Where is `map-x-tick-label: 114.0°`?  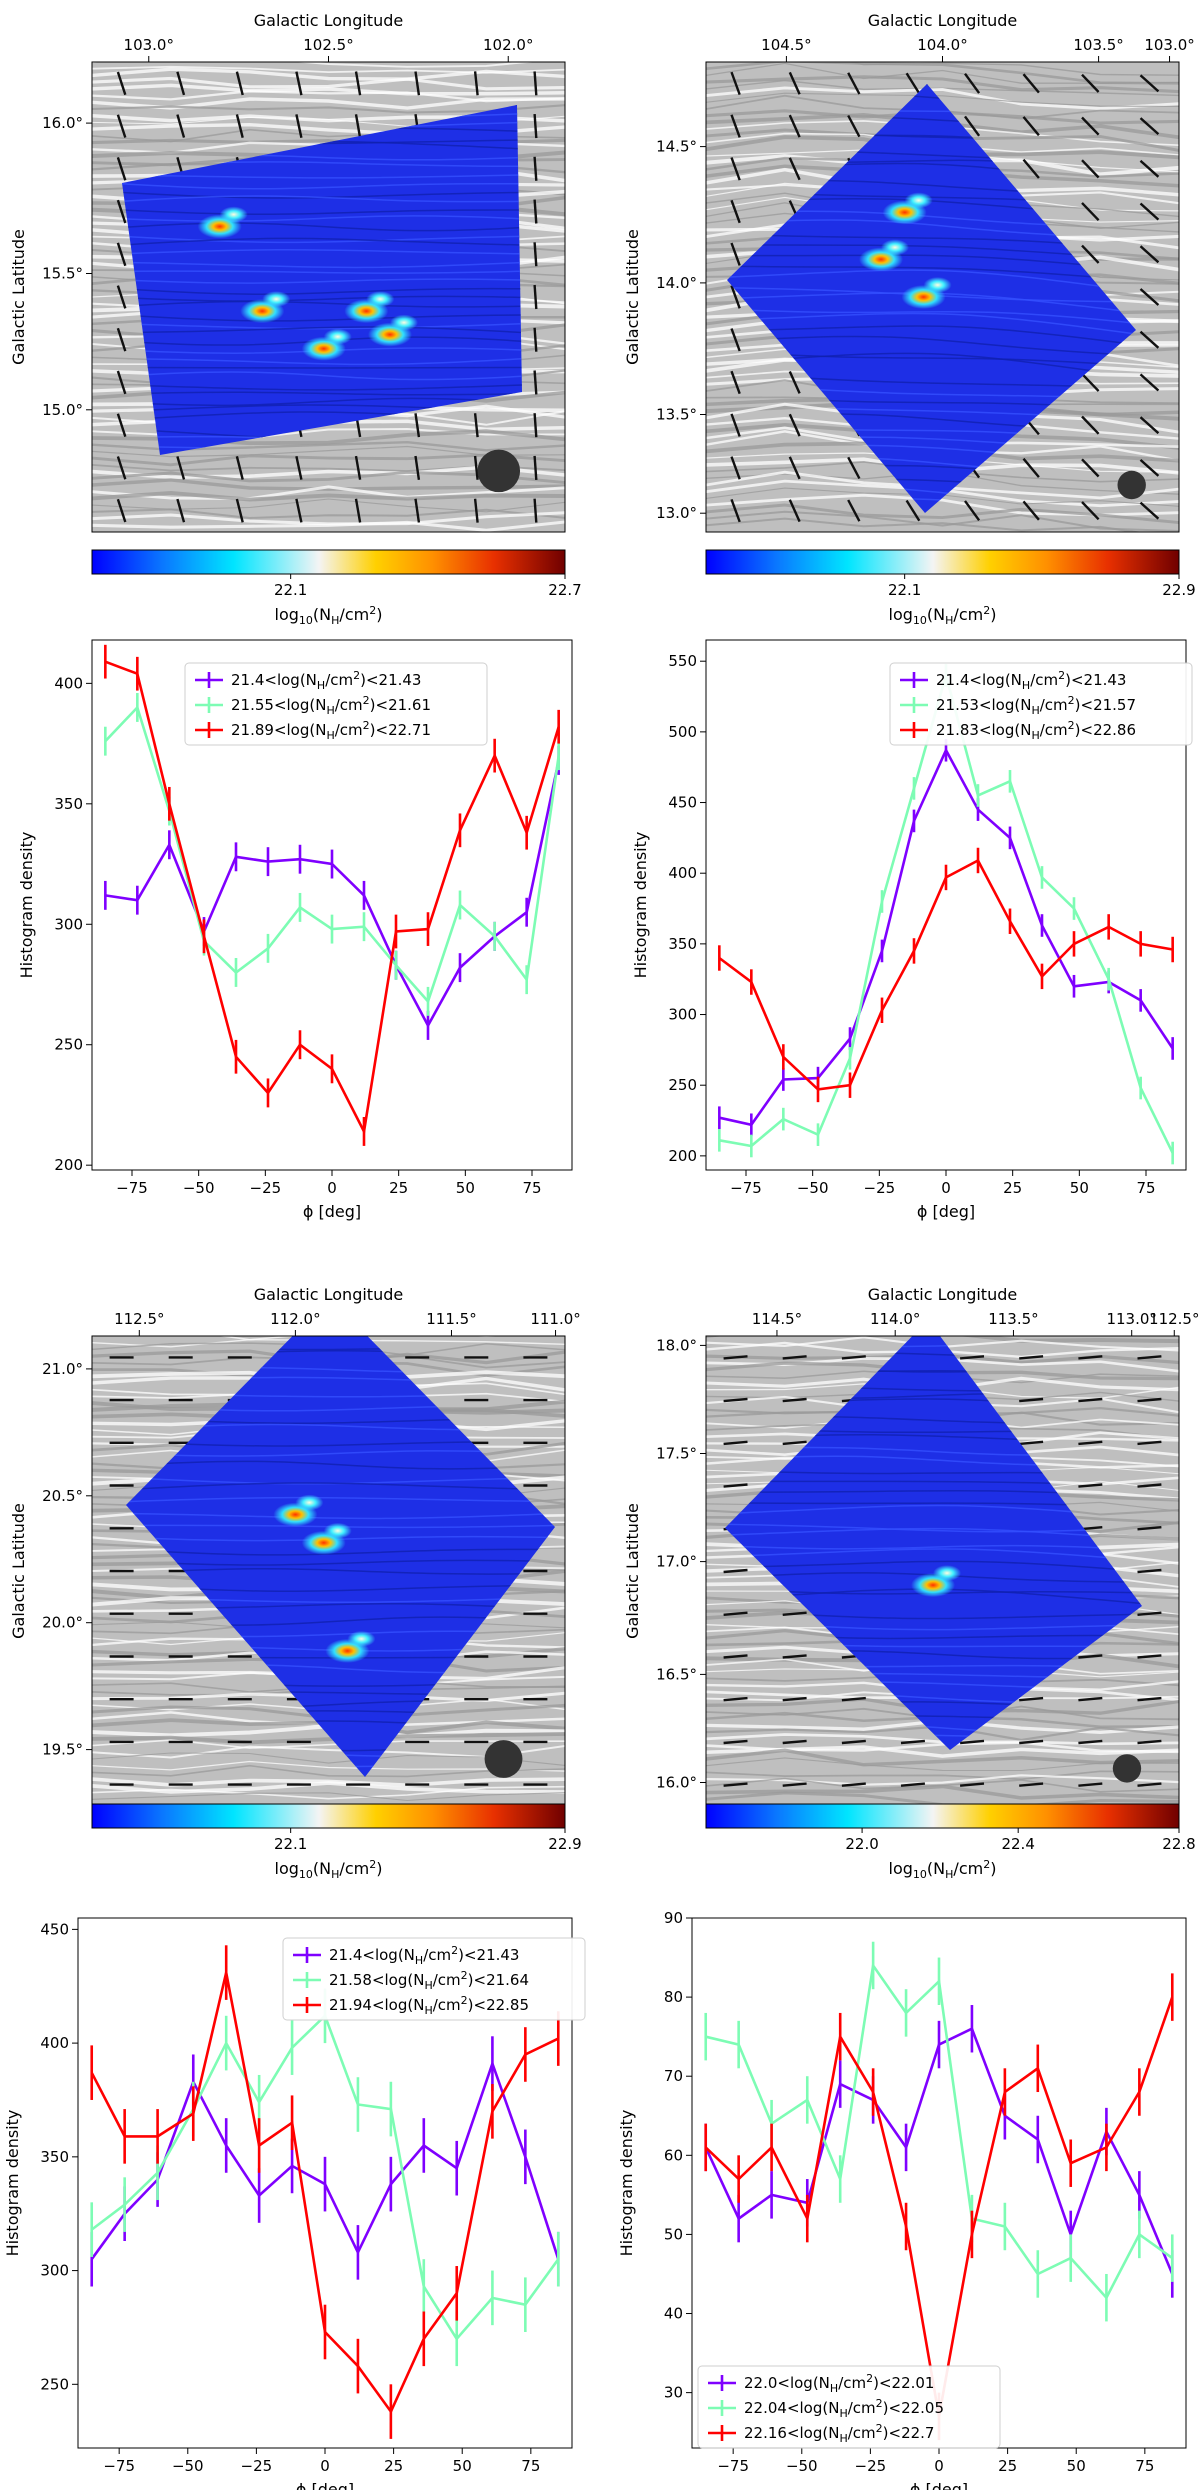 map-x-tick-label: 114.0° is located at coordinates (895, 1319).